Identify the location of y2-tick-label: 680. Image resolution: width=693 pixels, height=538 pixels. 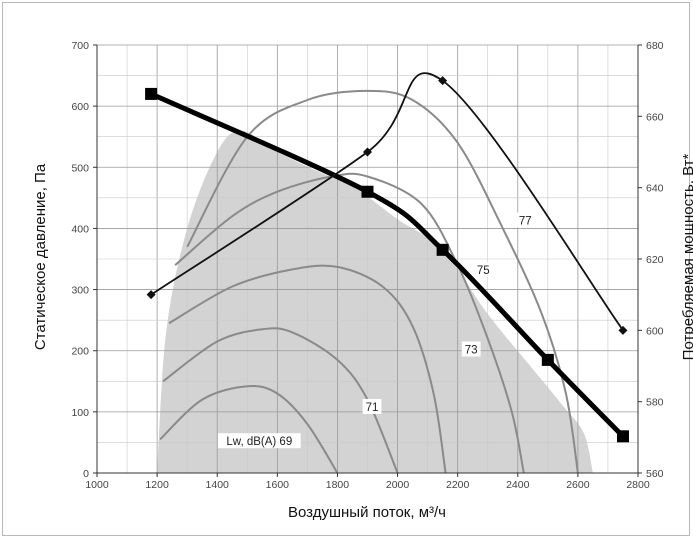
(655, 46).